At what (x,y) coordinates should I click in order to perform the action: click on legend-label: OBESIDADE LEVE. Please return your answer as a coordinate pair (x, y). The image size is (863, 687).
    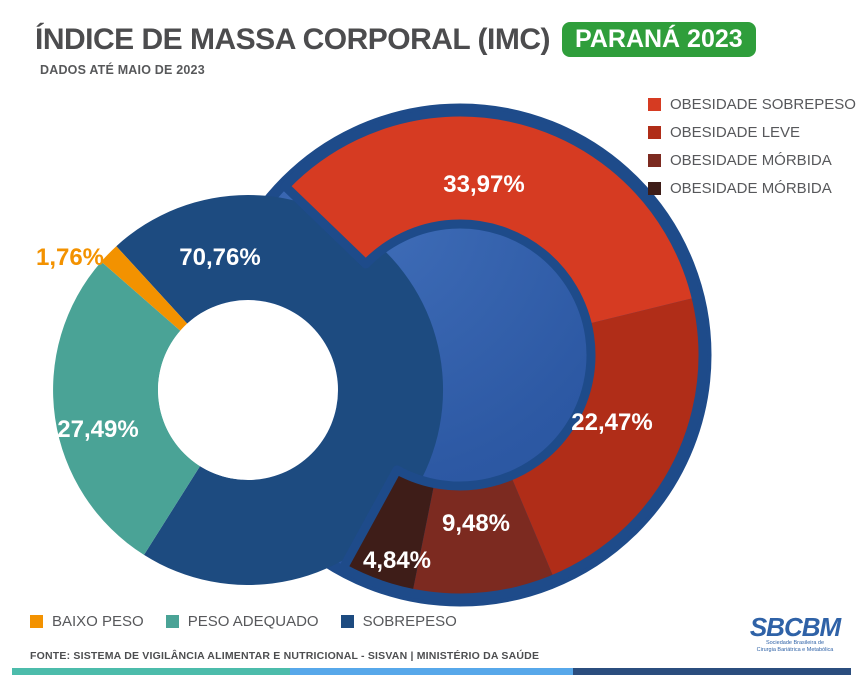
    Looking at the image, I should click on (735, 132).